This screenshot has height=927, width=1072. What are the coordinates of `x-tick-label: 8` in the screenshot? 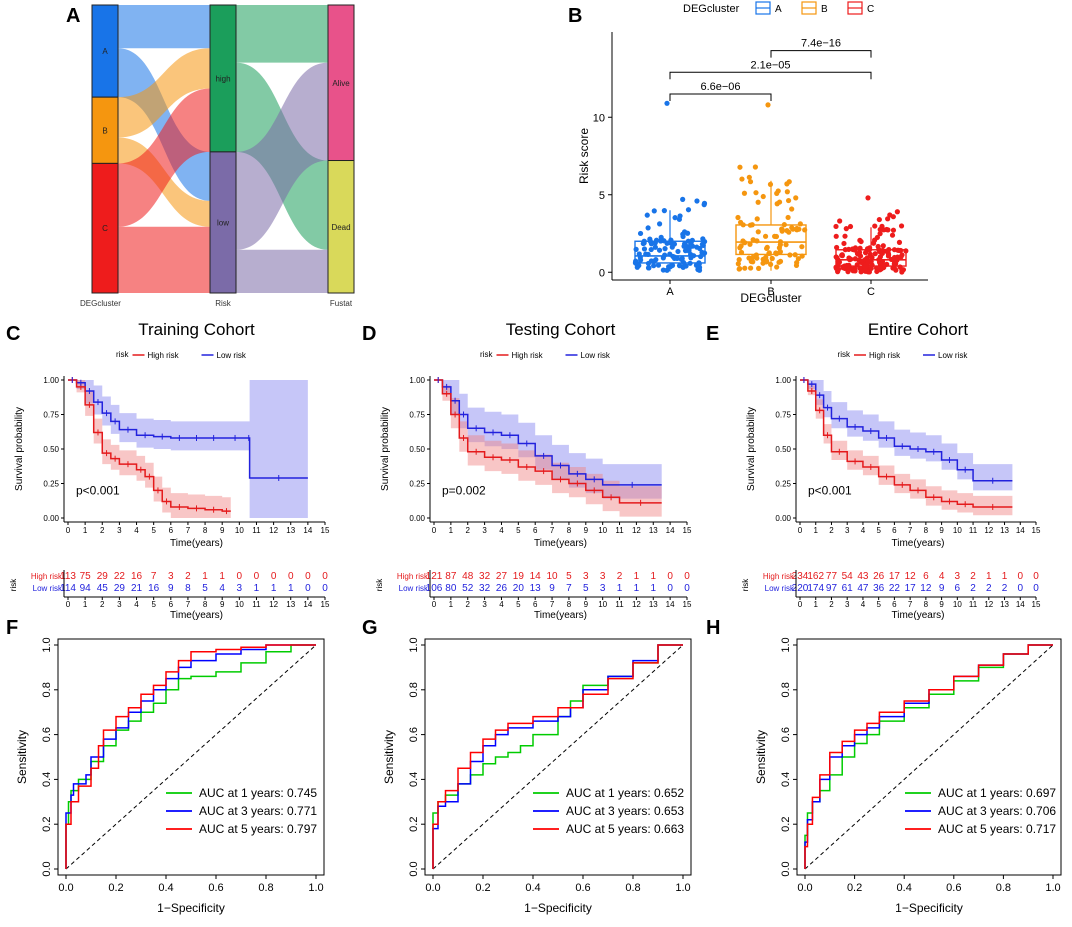 It's located at (569, 530).